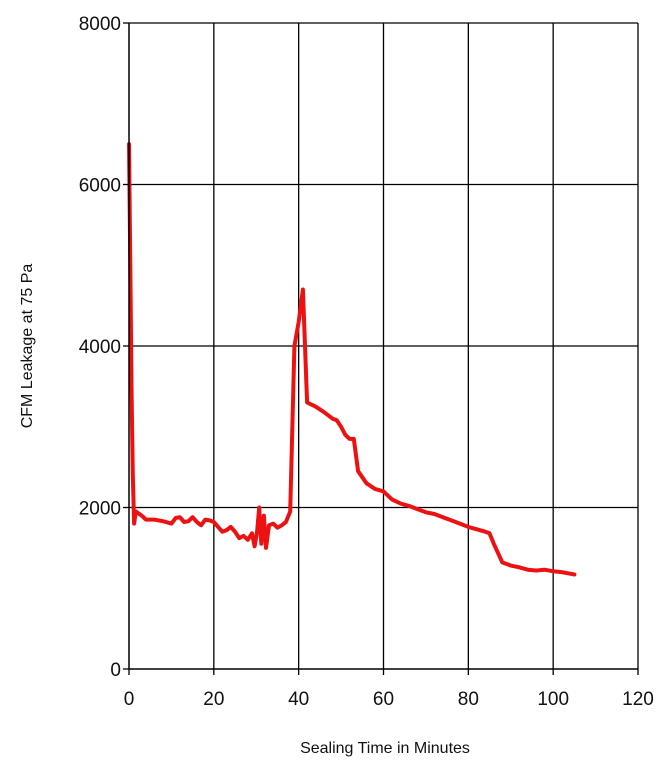 This screenshot has width=671, height=760. What do you see at coordinates (115, 670) in the screenshot?
I see `y-tick-label: 0` at bounding box center [115, 670].